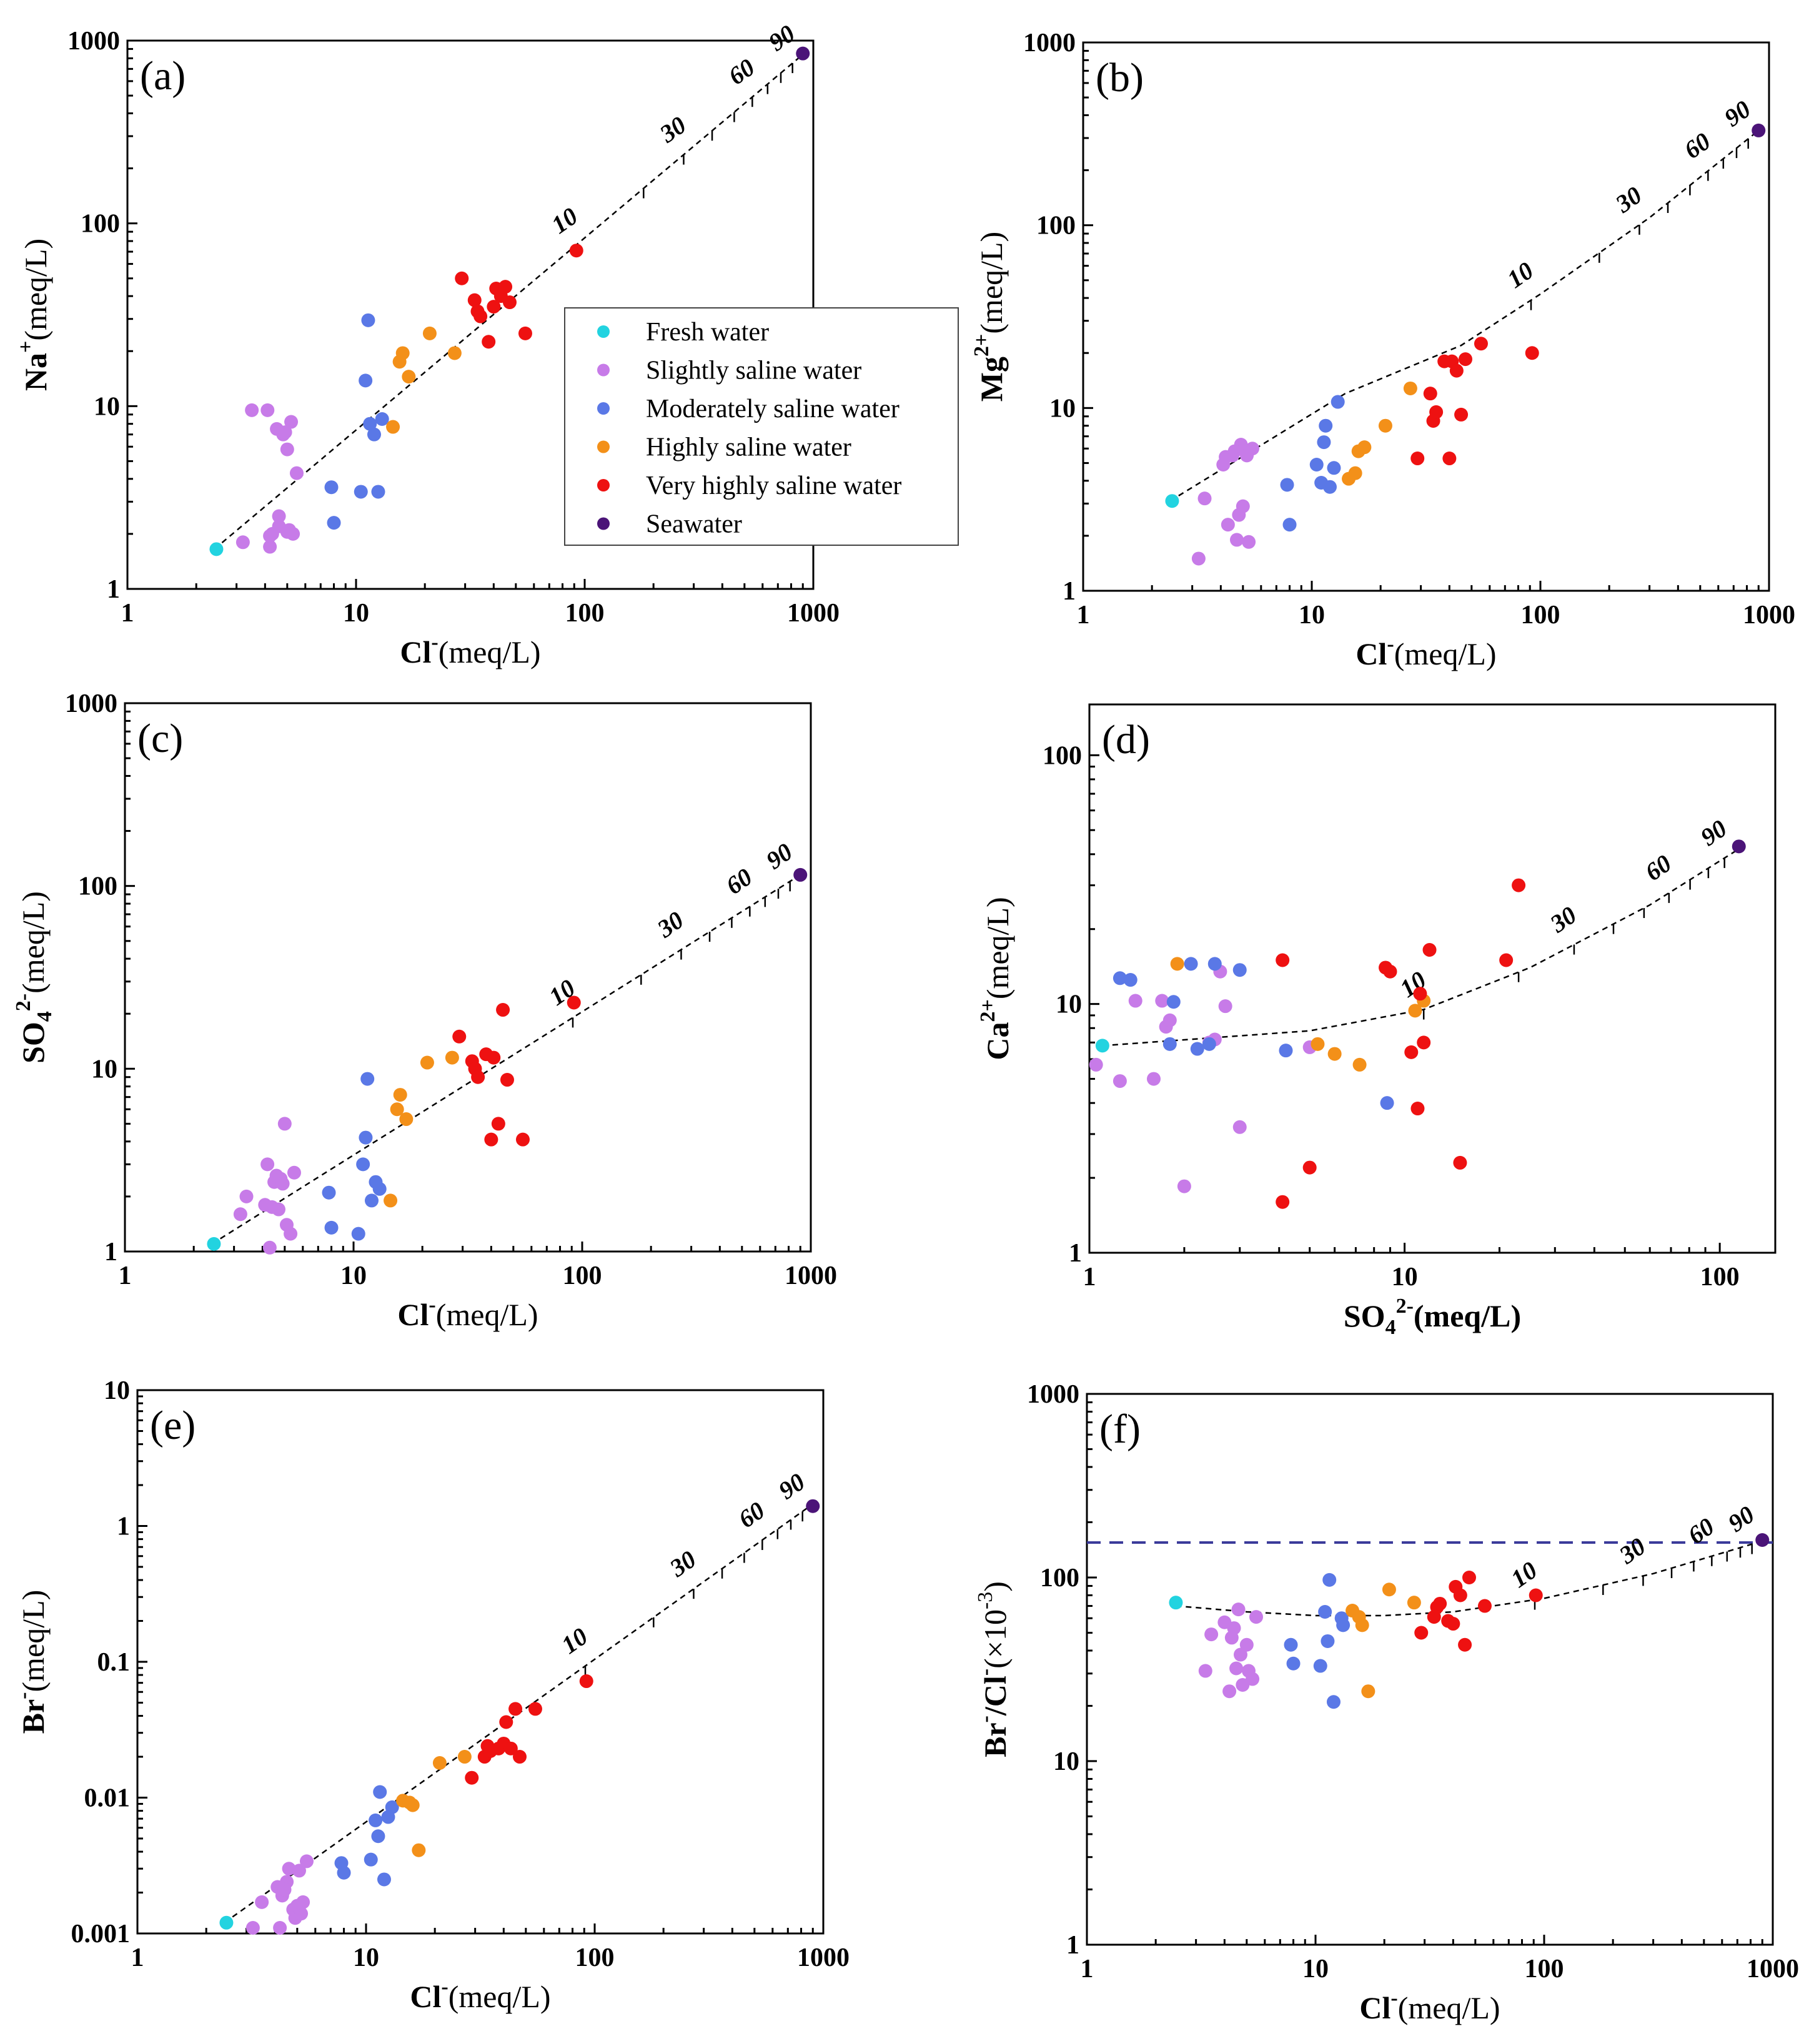 Image resolution: width=1814 pixels, height=2044 pixels. I want to click on x-axis-label: SO42-(meq/L), so click(1432, 1317).